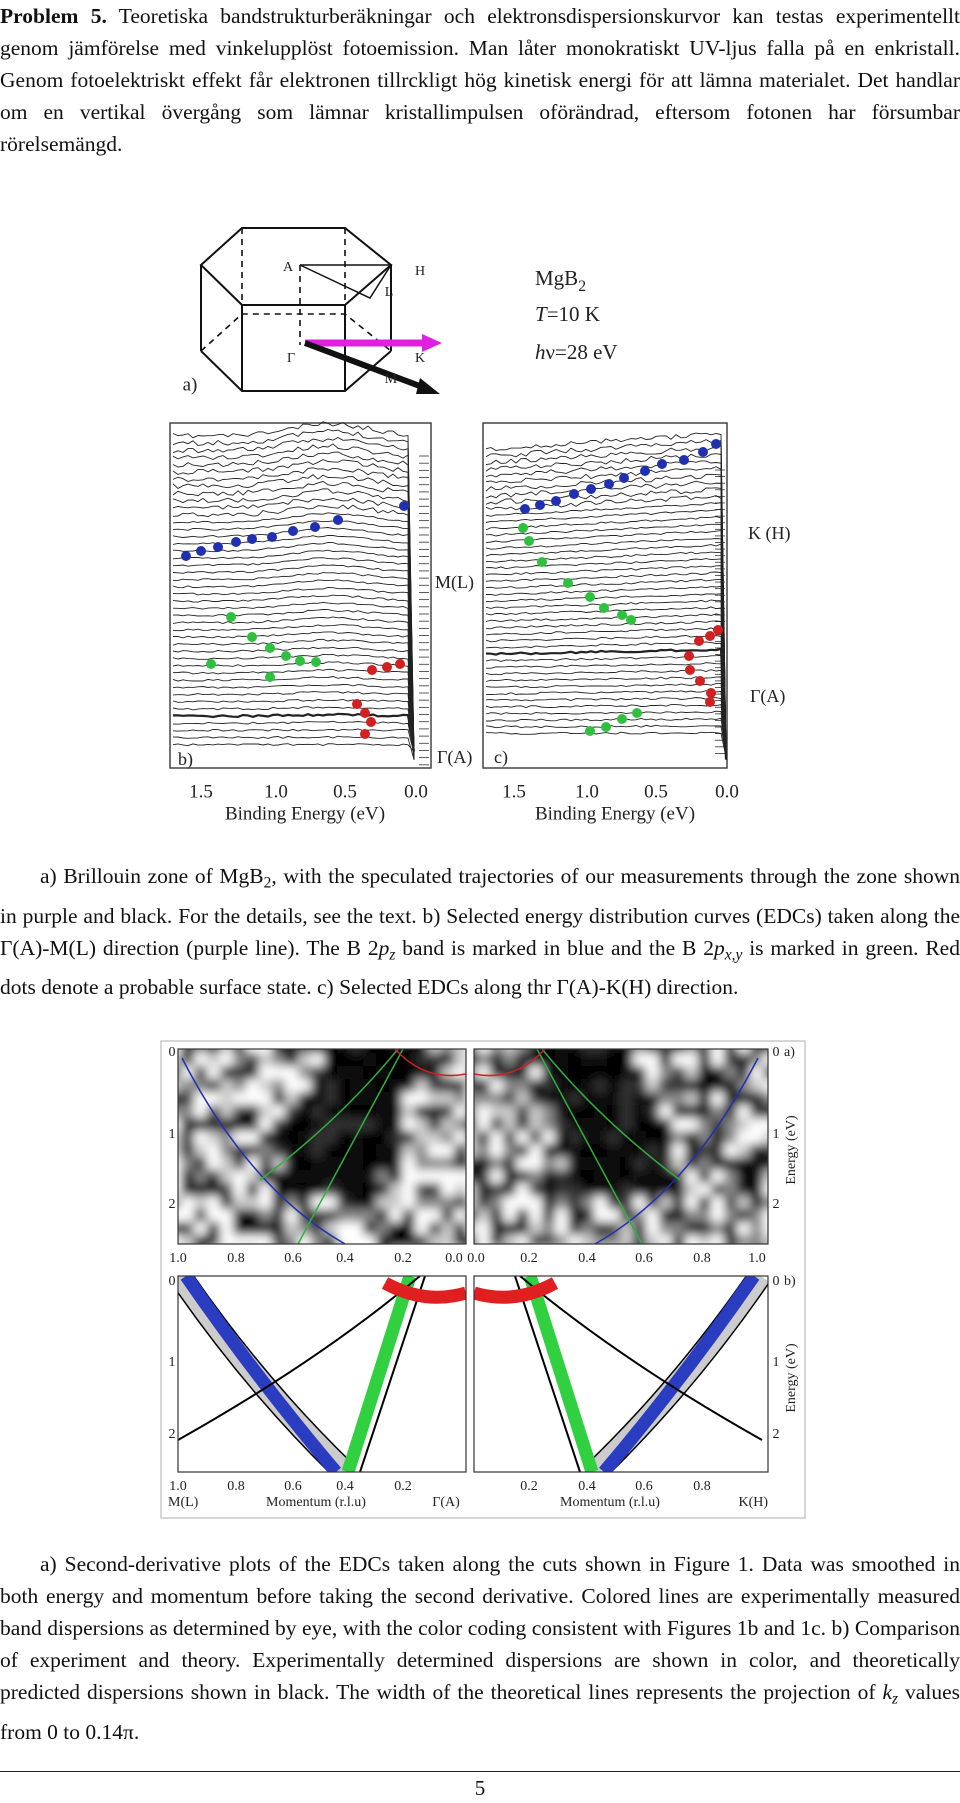  I want to click on direction-marker: M(L), so click(454, 582).